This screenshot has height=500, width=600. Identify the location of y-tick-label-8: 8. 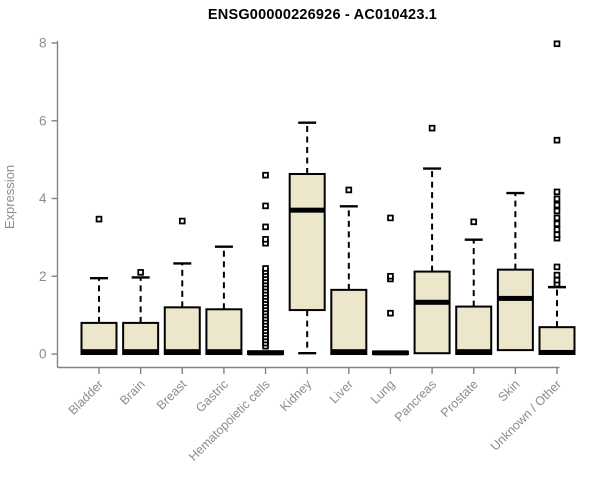
(43, 43).